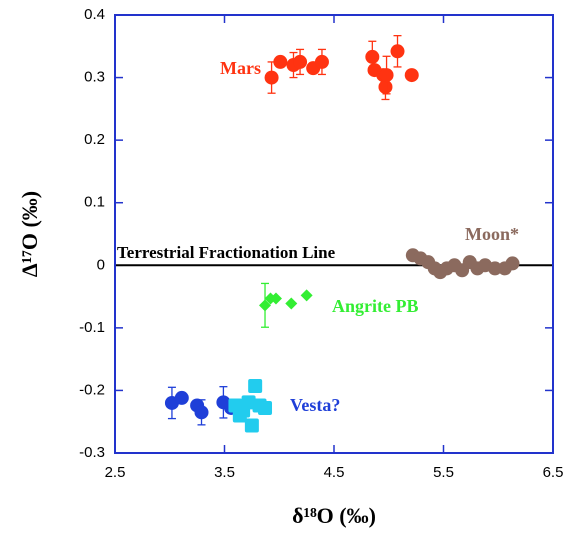  I want to click on reference-line-label: Terrestrial Fractionation Line, so click(226, 252).